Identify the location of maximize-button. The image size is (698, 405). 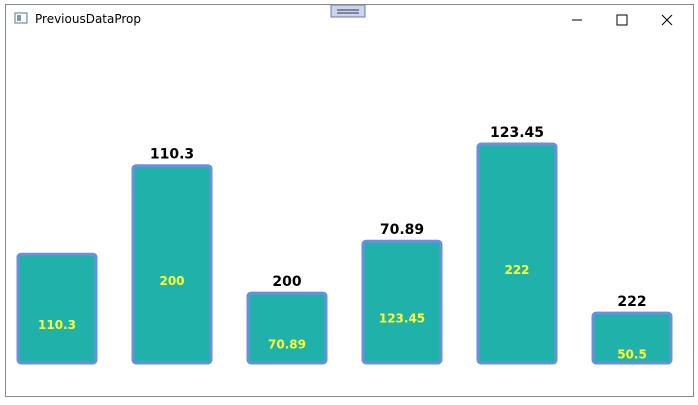
(622, 20).